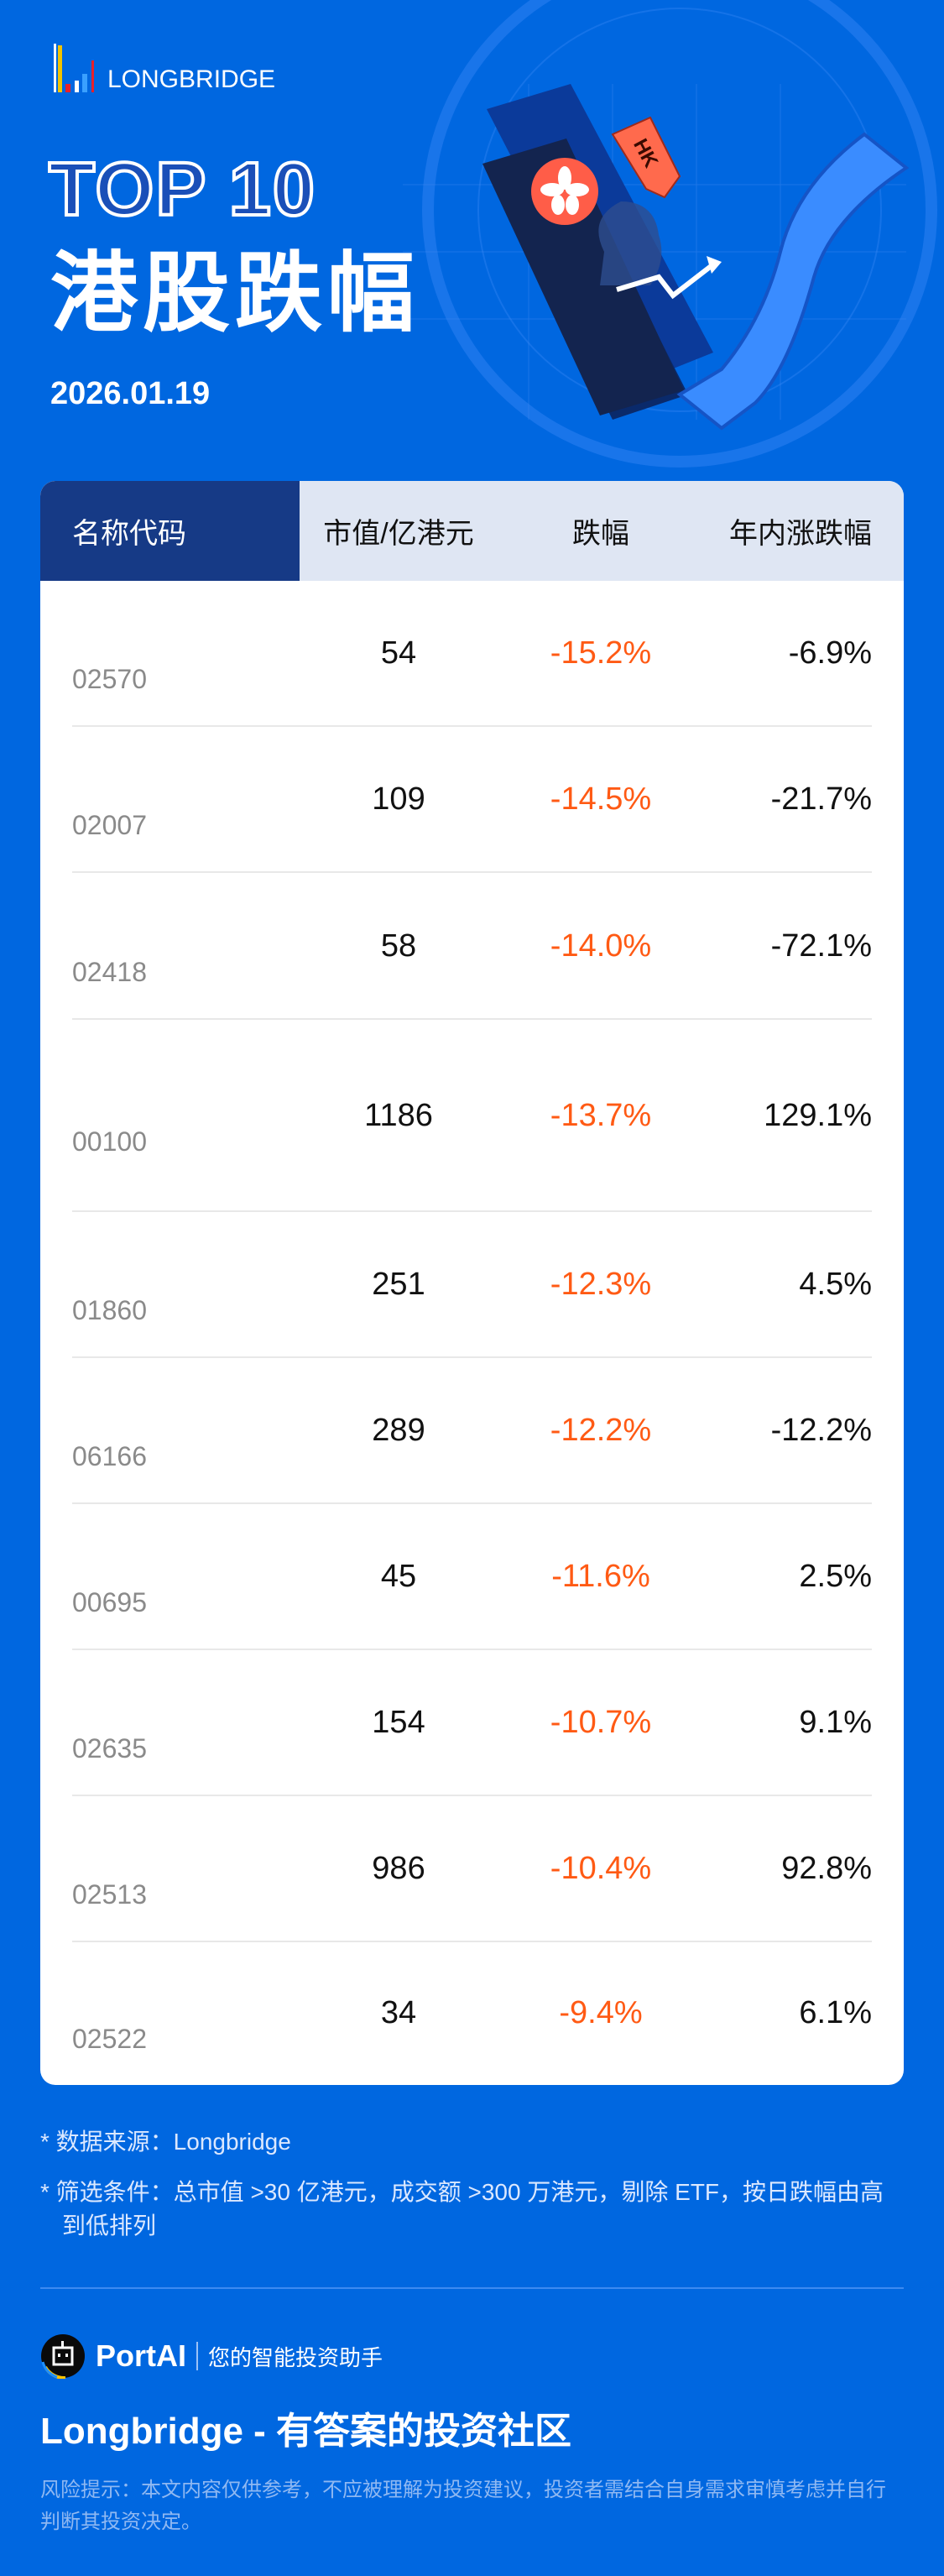 The image size is (944, 2576). What do you see at coordinates (398, 1430) in the screenshot?
I see `market-cap: 289` at bounding box center [398, 1430].